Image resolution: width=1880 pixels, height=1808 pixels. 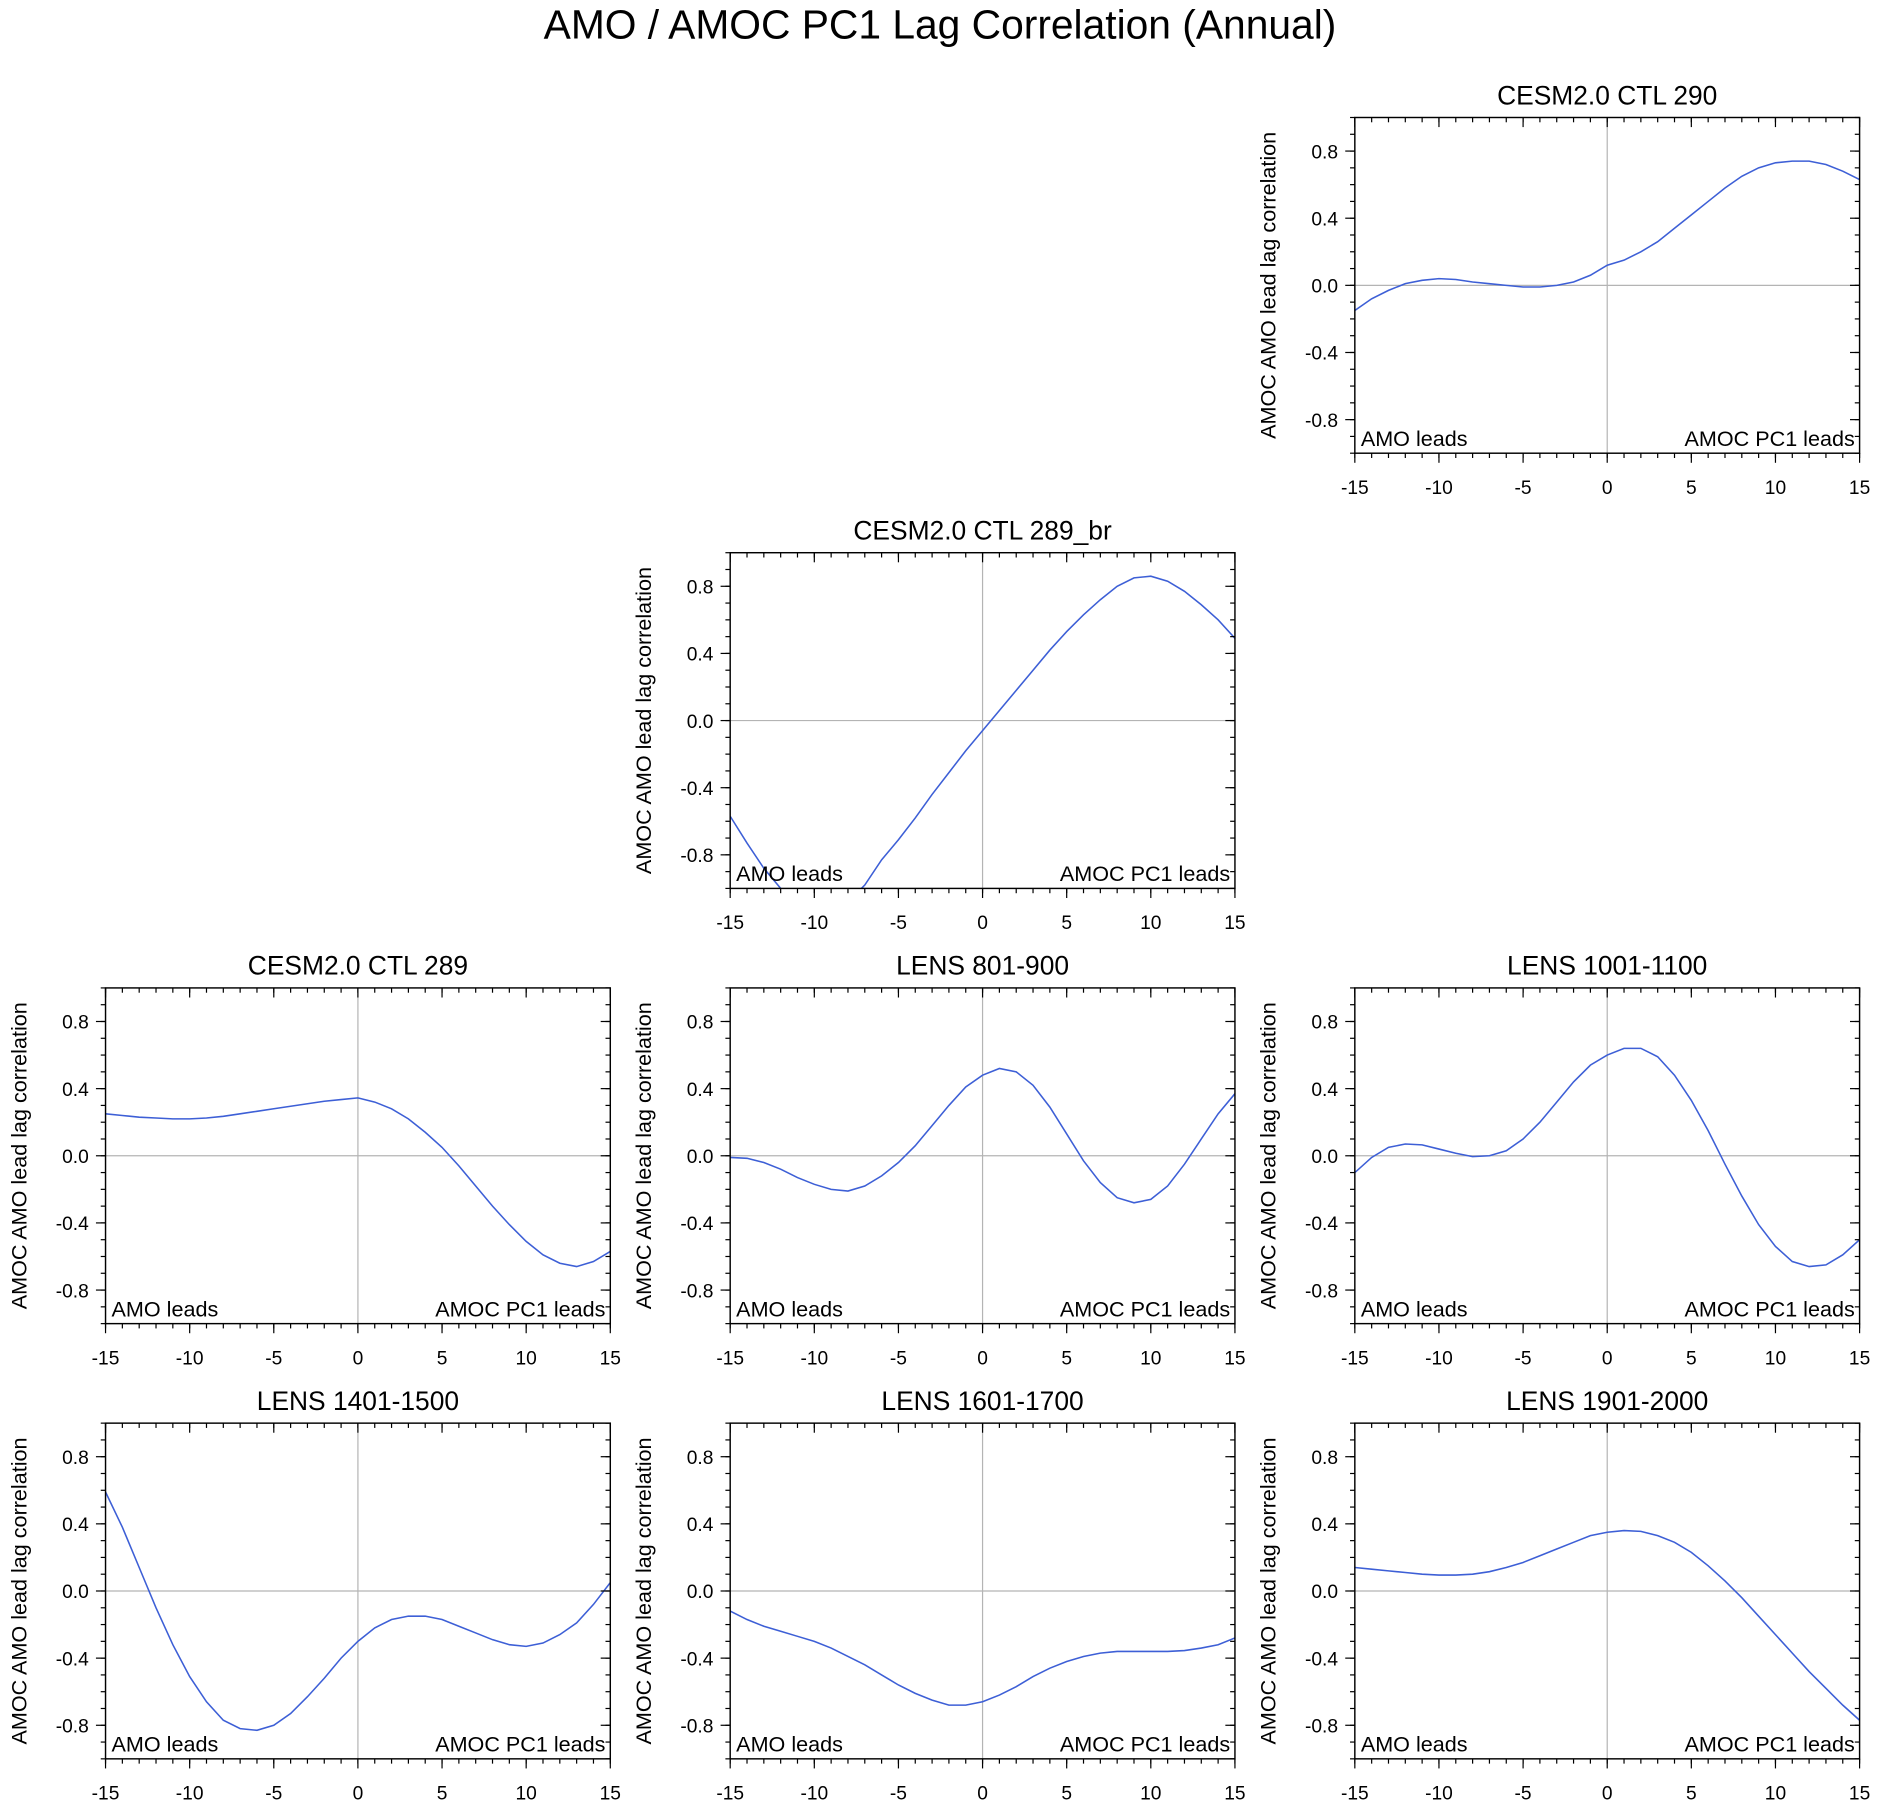 What do you see at coordinates (358, 1401) in the screenshot?
I see `panel-title: LENS 1401-1500` at bounding box center [358, 1401].